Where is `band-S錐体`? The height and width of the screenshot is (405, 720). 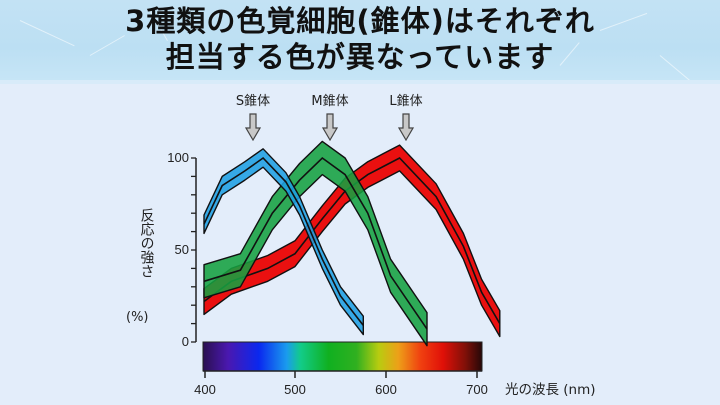
band-S錐体 is located at coordinates (283, 242).